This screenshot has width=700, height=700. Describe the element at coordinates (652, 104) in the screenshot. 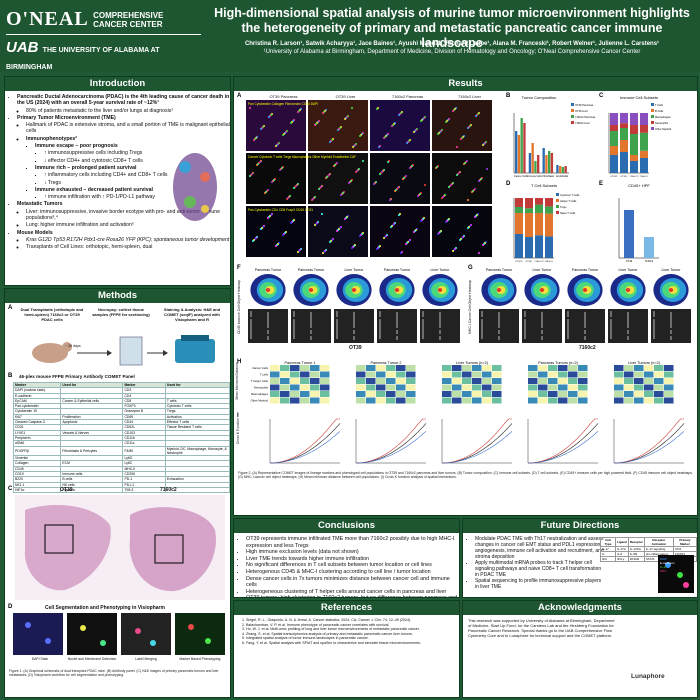

I see `chart-c-legend-swatch` at that location.